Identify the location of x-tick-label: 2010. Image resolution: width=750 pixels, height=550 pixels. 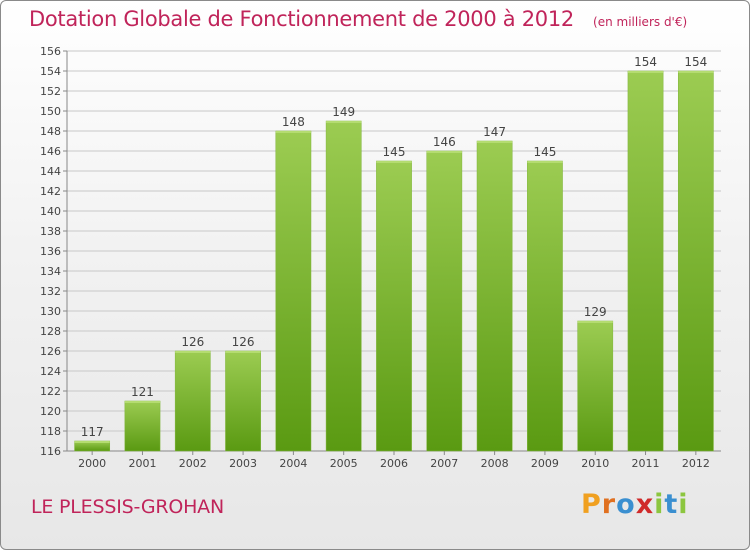
(595, 463).